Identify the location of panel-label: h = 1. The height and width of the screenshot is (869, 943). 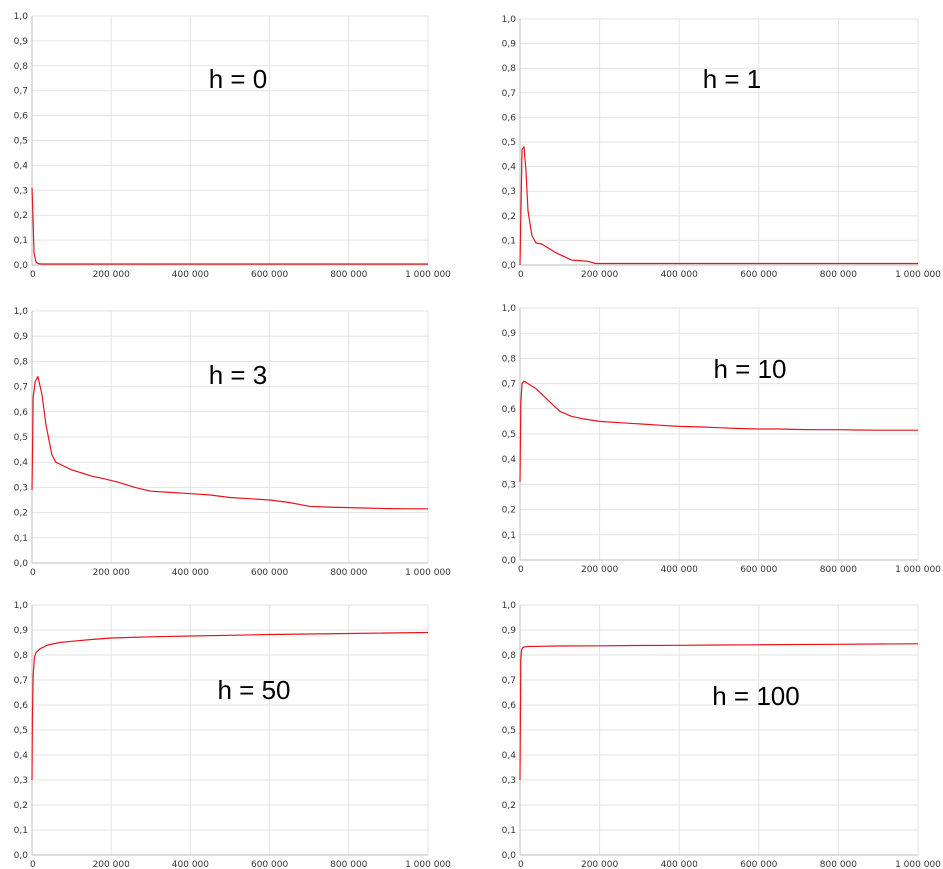
(732, 79).